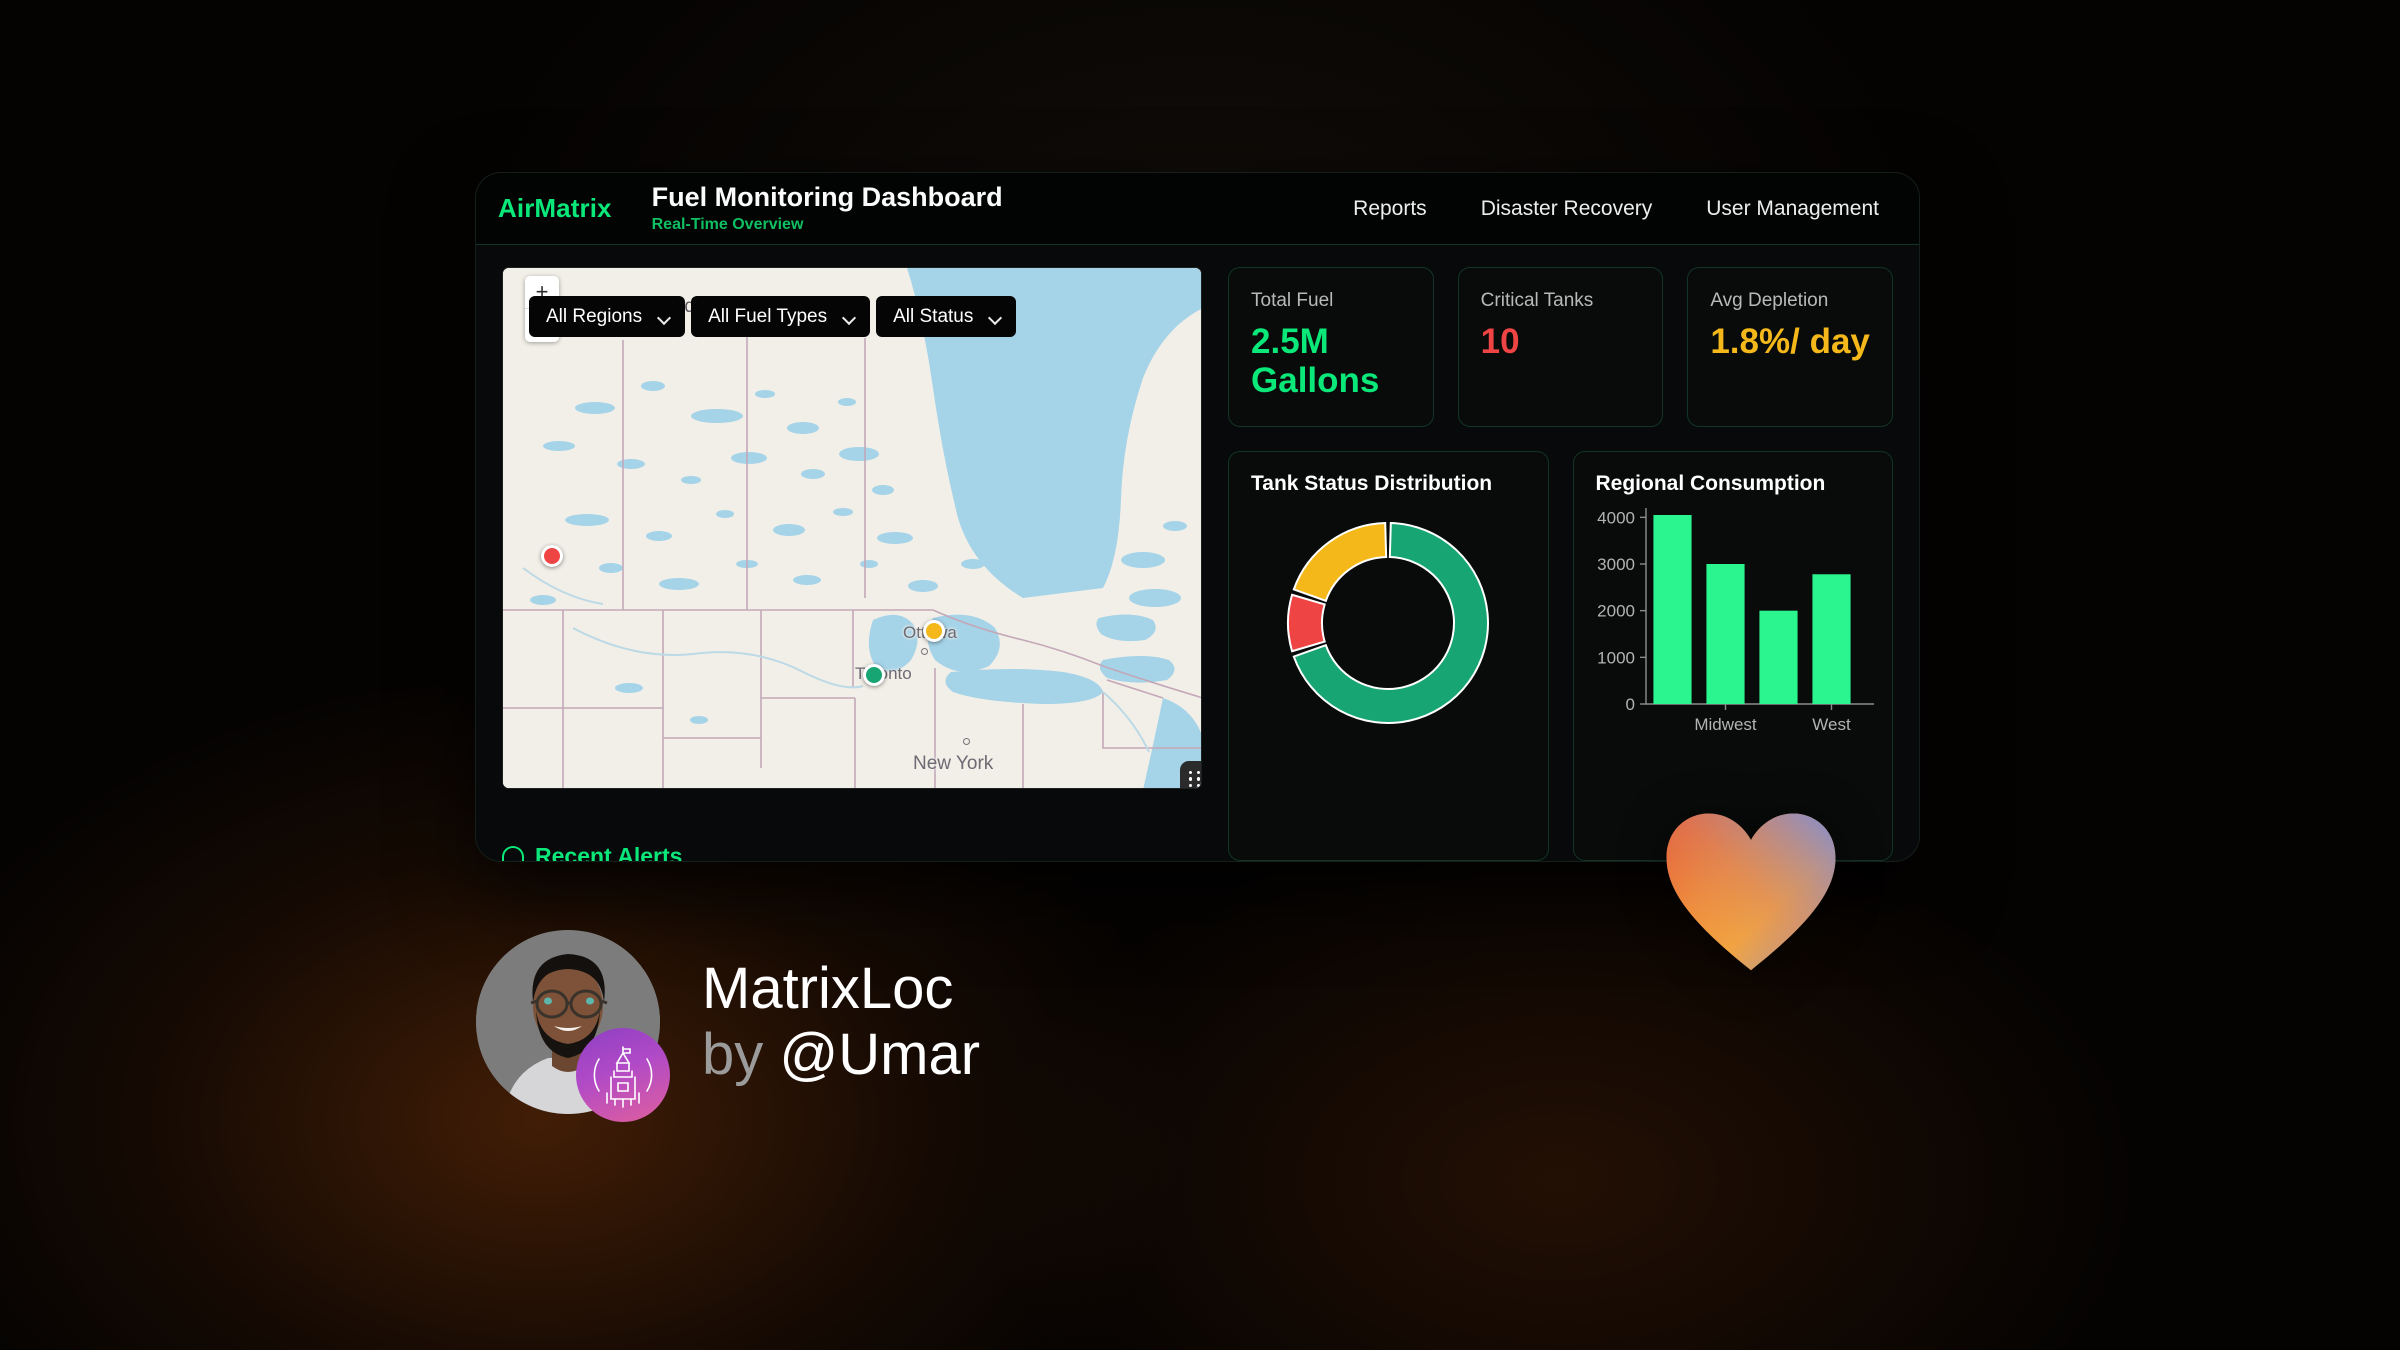  I want to click on bar-south, so click(1778, 657).